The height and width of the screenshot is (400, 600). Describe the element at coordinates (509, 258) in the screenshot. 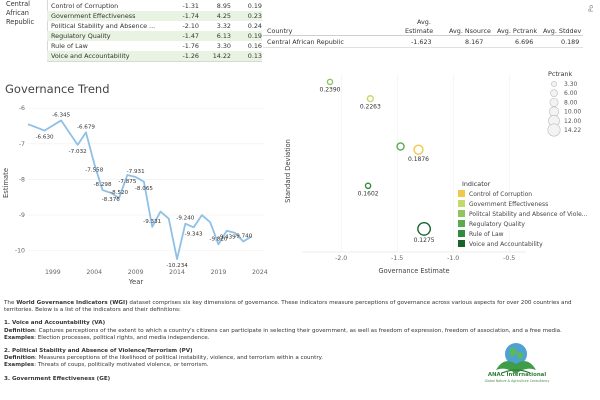

I see `x-tick-label: -0.5` at that location.